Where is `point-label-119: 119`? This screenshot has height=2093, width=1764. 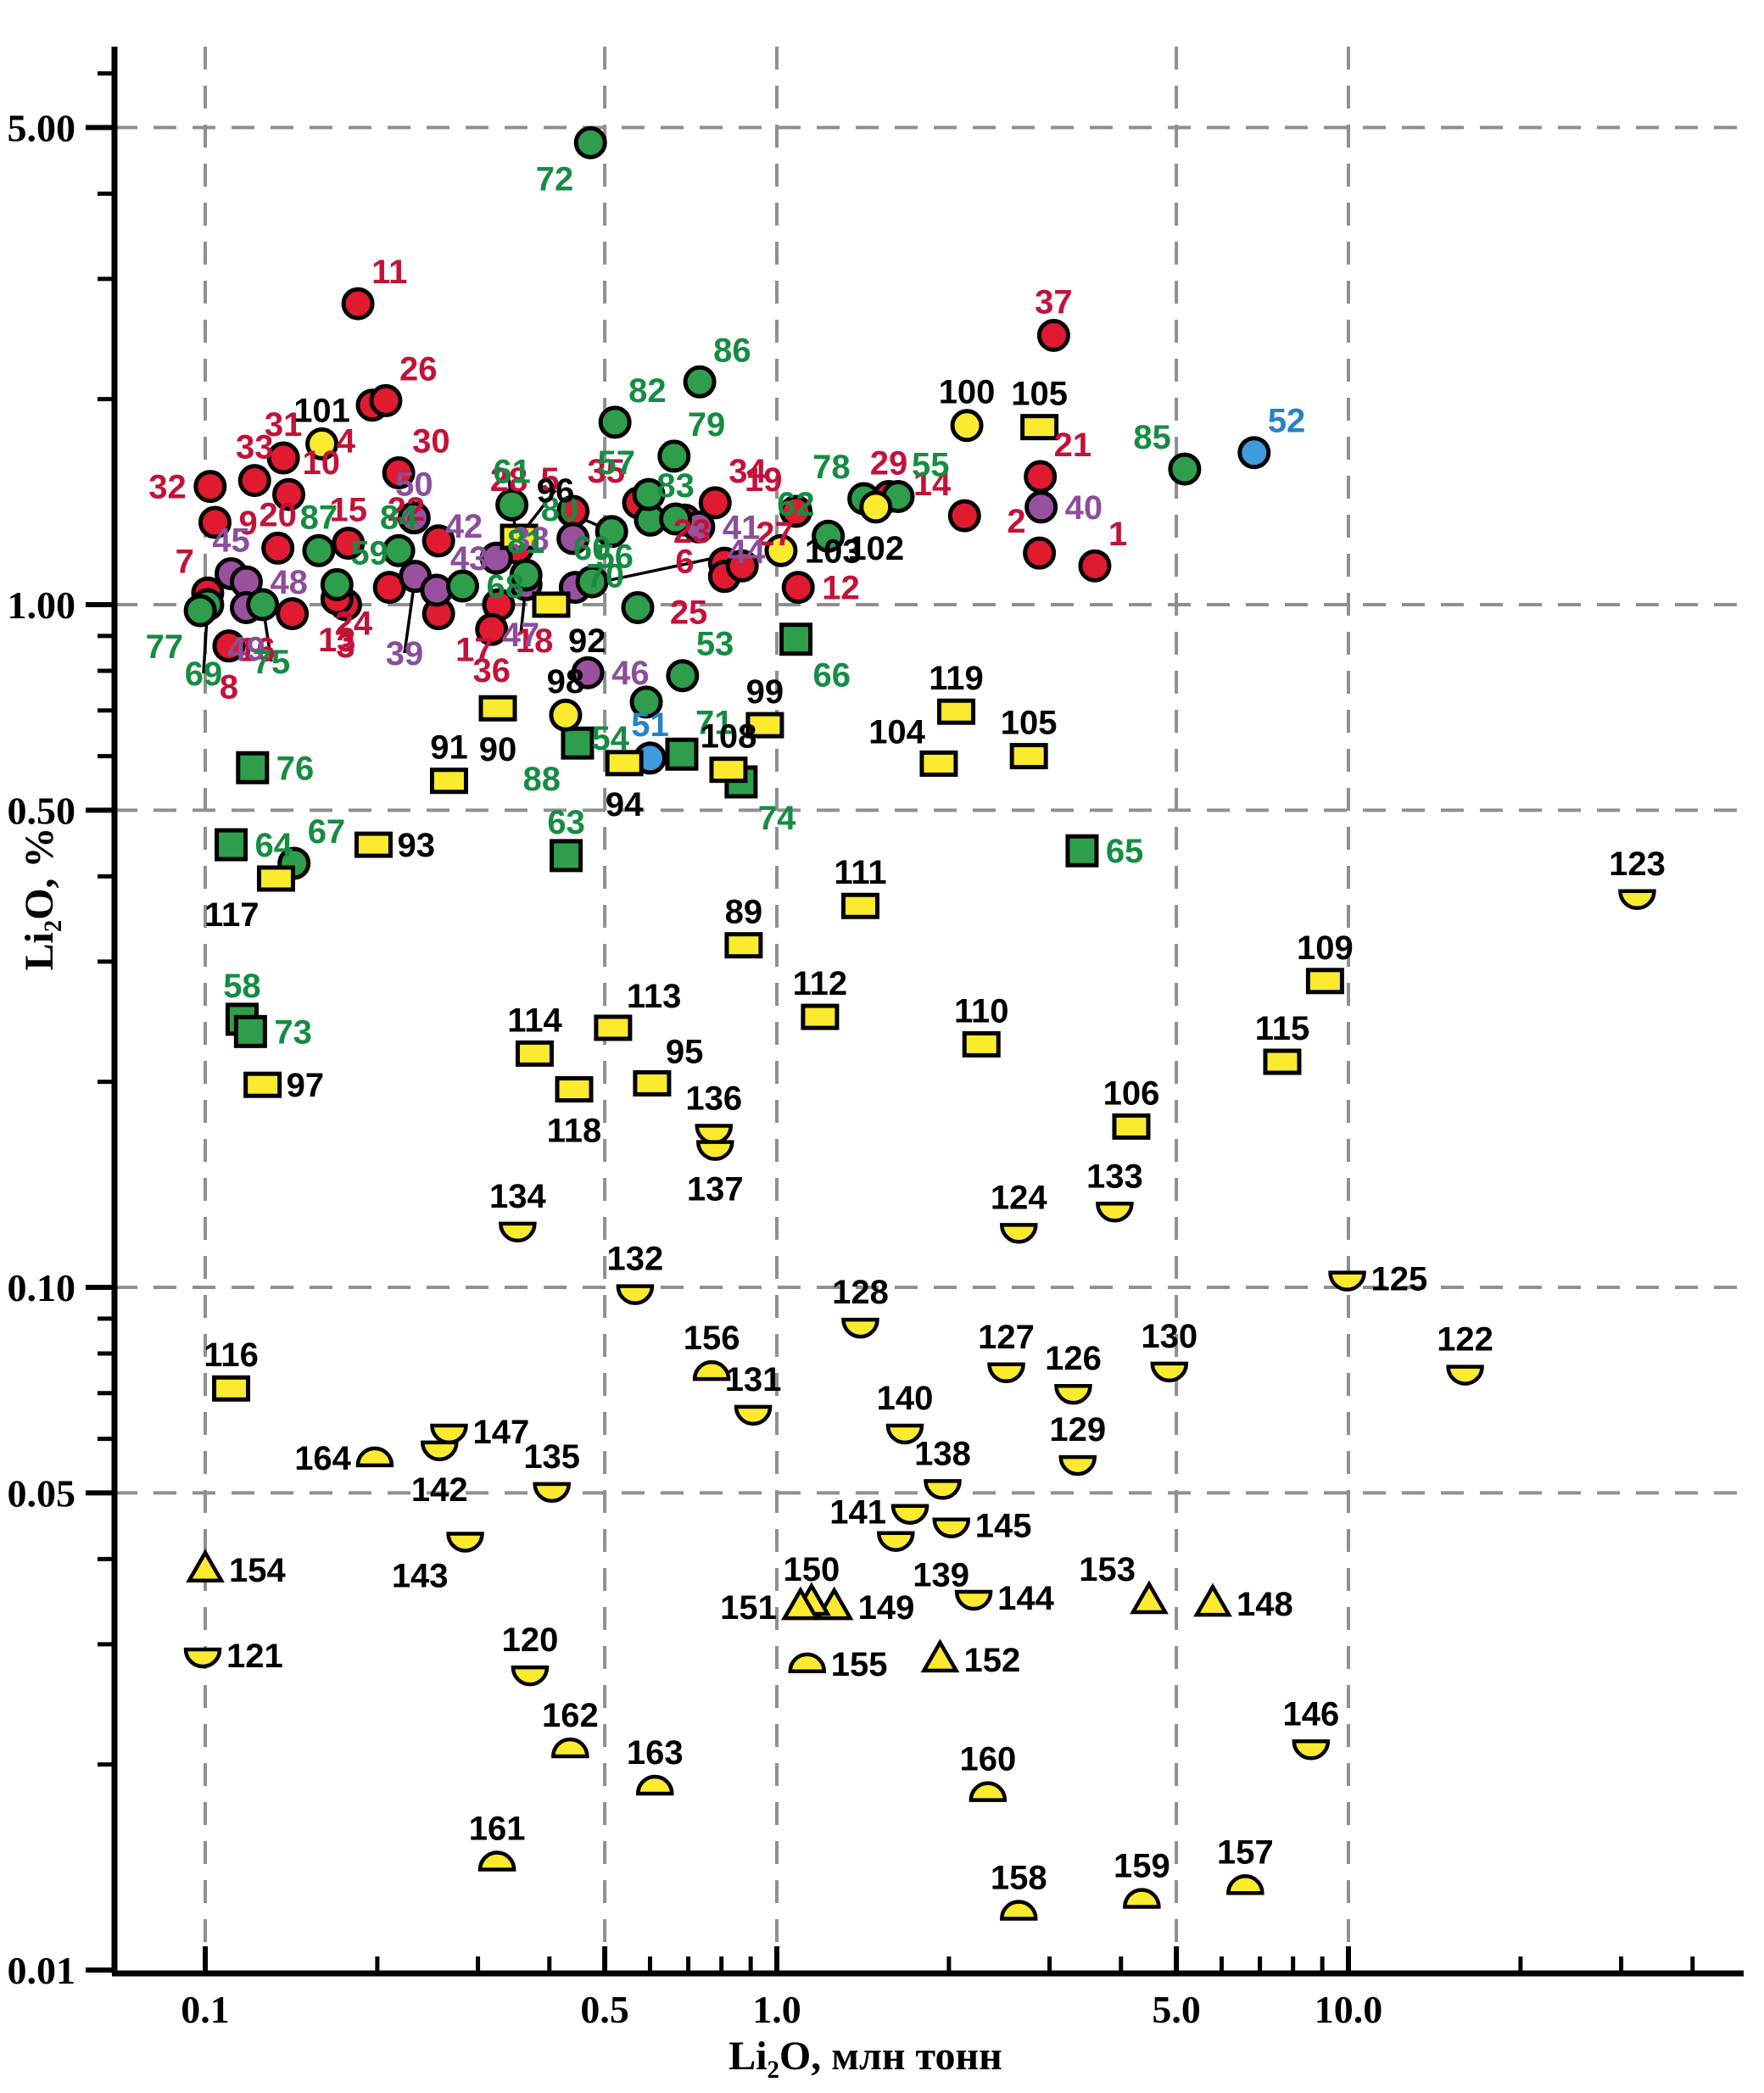
point-label-119: 119 is located at coordinates (956, 678).